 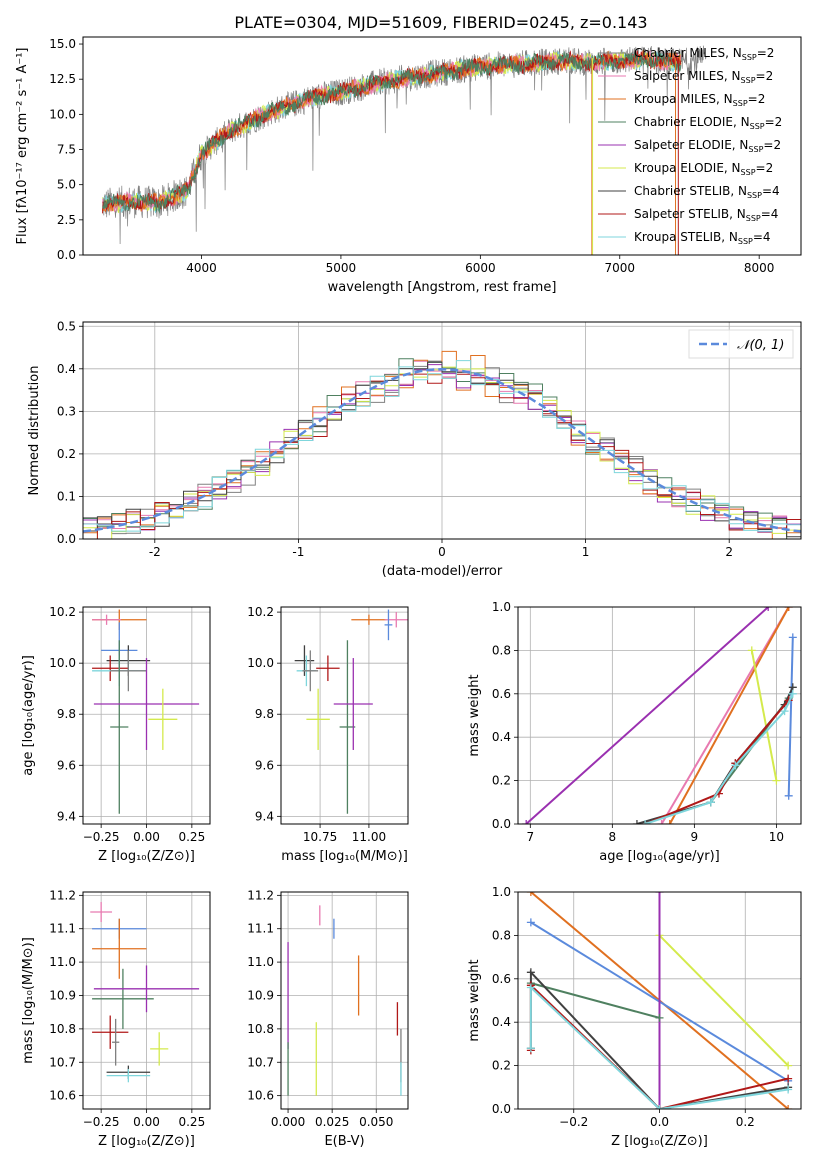 I want to click on y-tick-label: 7.5, so click(x=66, y=150).